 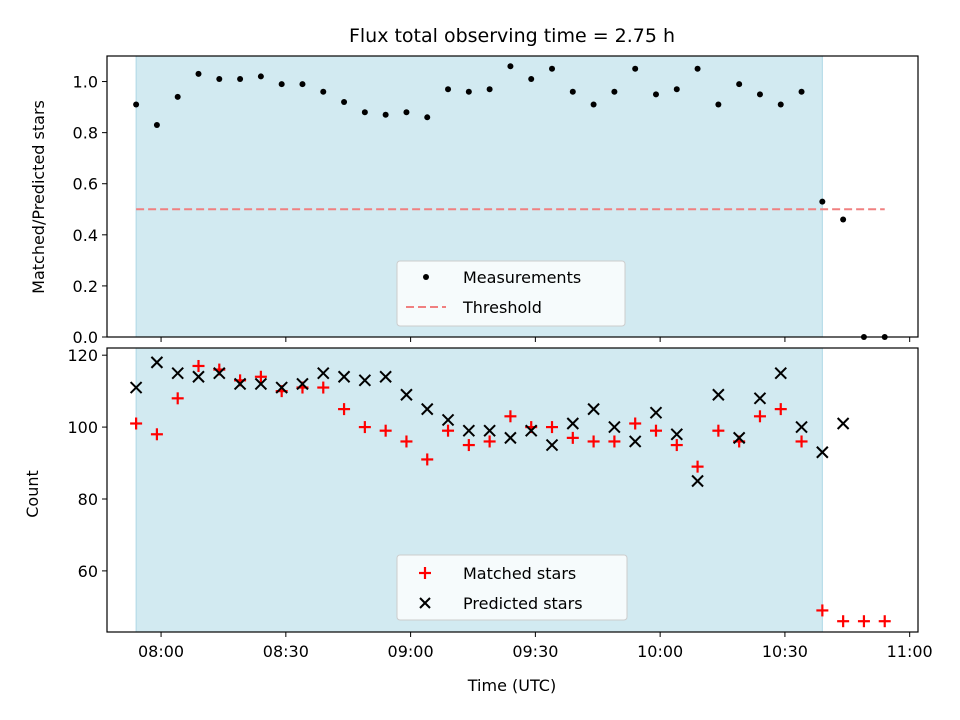 I want to click on top-y-tick-label: 0.4, so click(x=85, y=235).